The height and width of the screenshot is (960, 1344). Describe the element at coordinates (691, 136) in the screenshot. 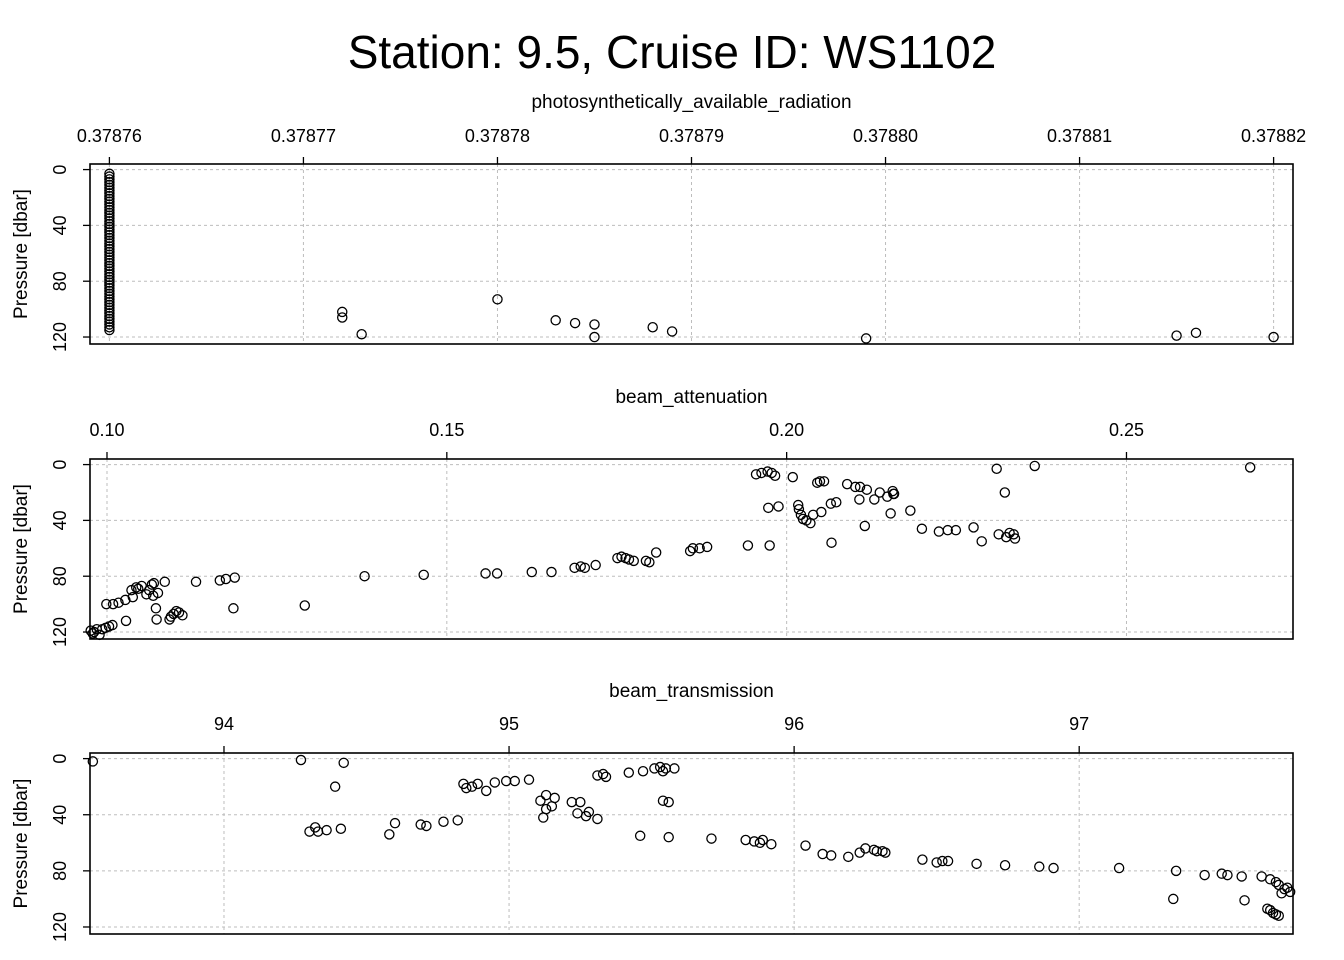

I see `x-tick-label: 0.37879` at that location.